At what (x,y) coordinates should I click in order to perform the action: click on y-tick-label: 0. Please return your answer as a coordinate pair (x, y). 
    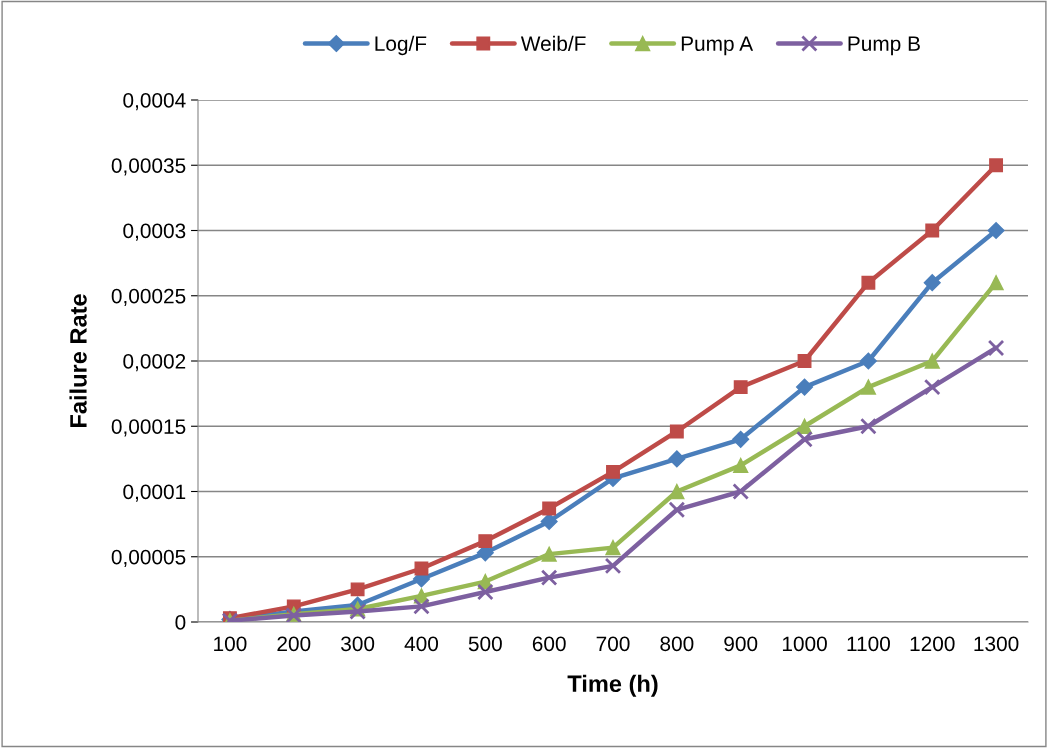
    Looking at the image, I should click on (180, 622).